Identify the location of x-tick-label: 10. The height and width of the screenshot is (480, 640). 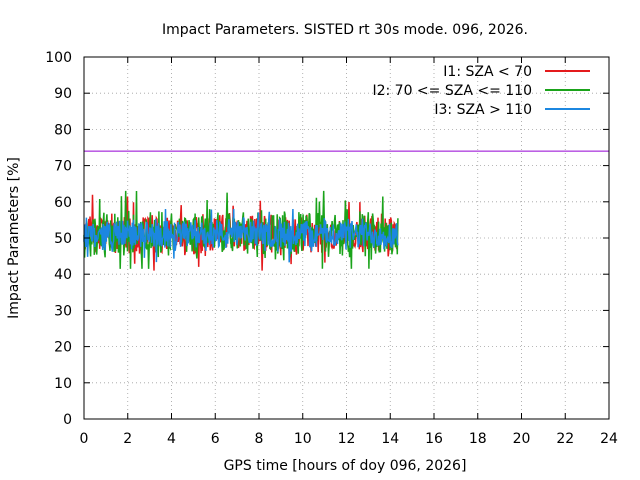
(303, 439).